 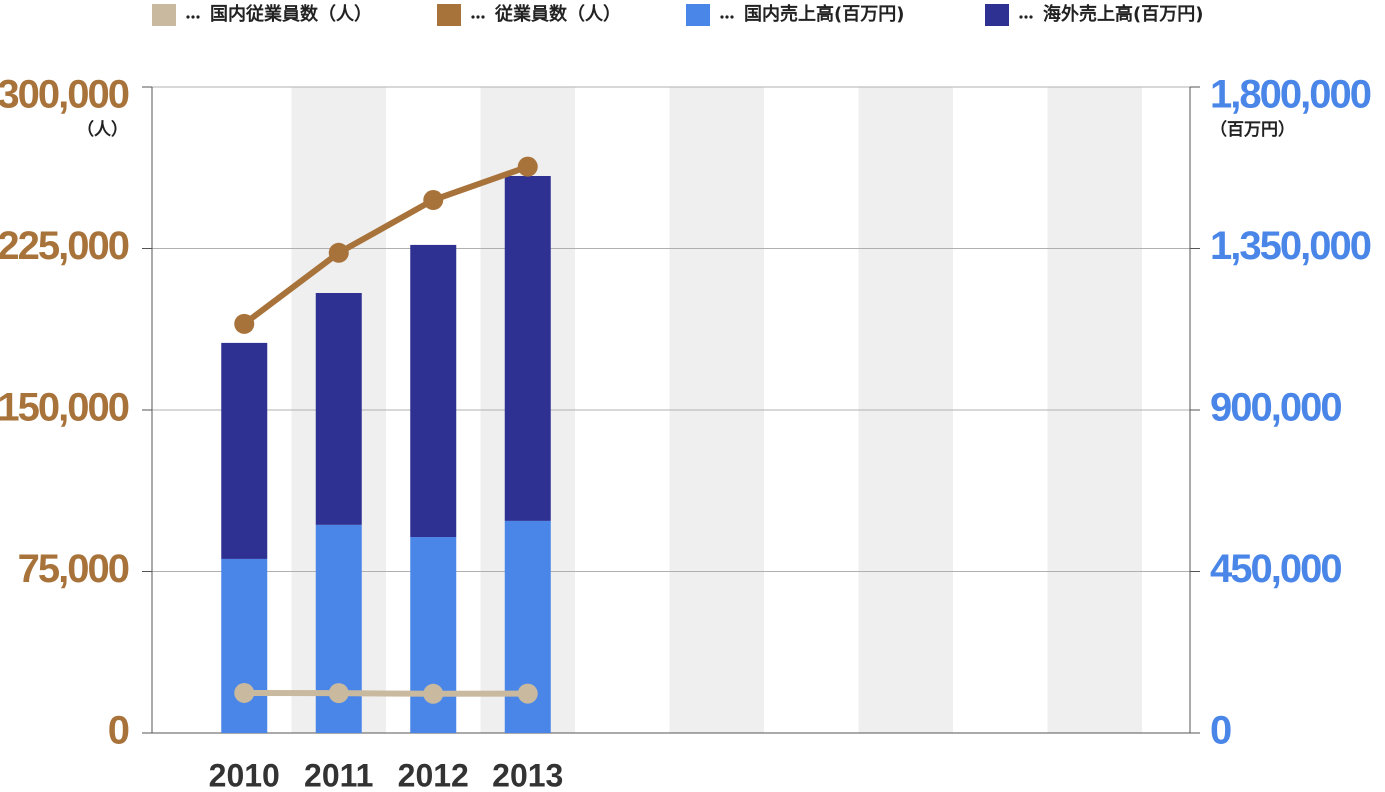 I want to click on x-tick-label: 2011, so click(x=338, y=774).